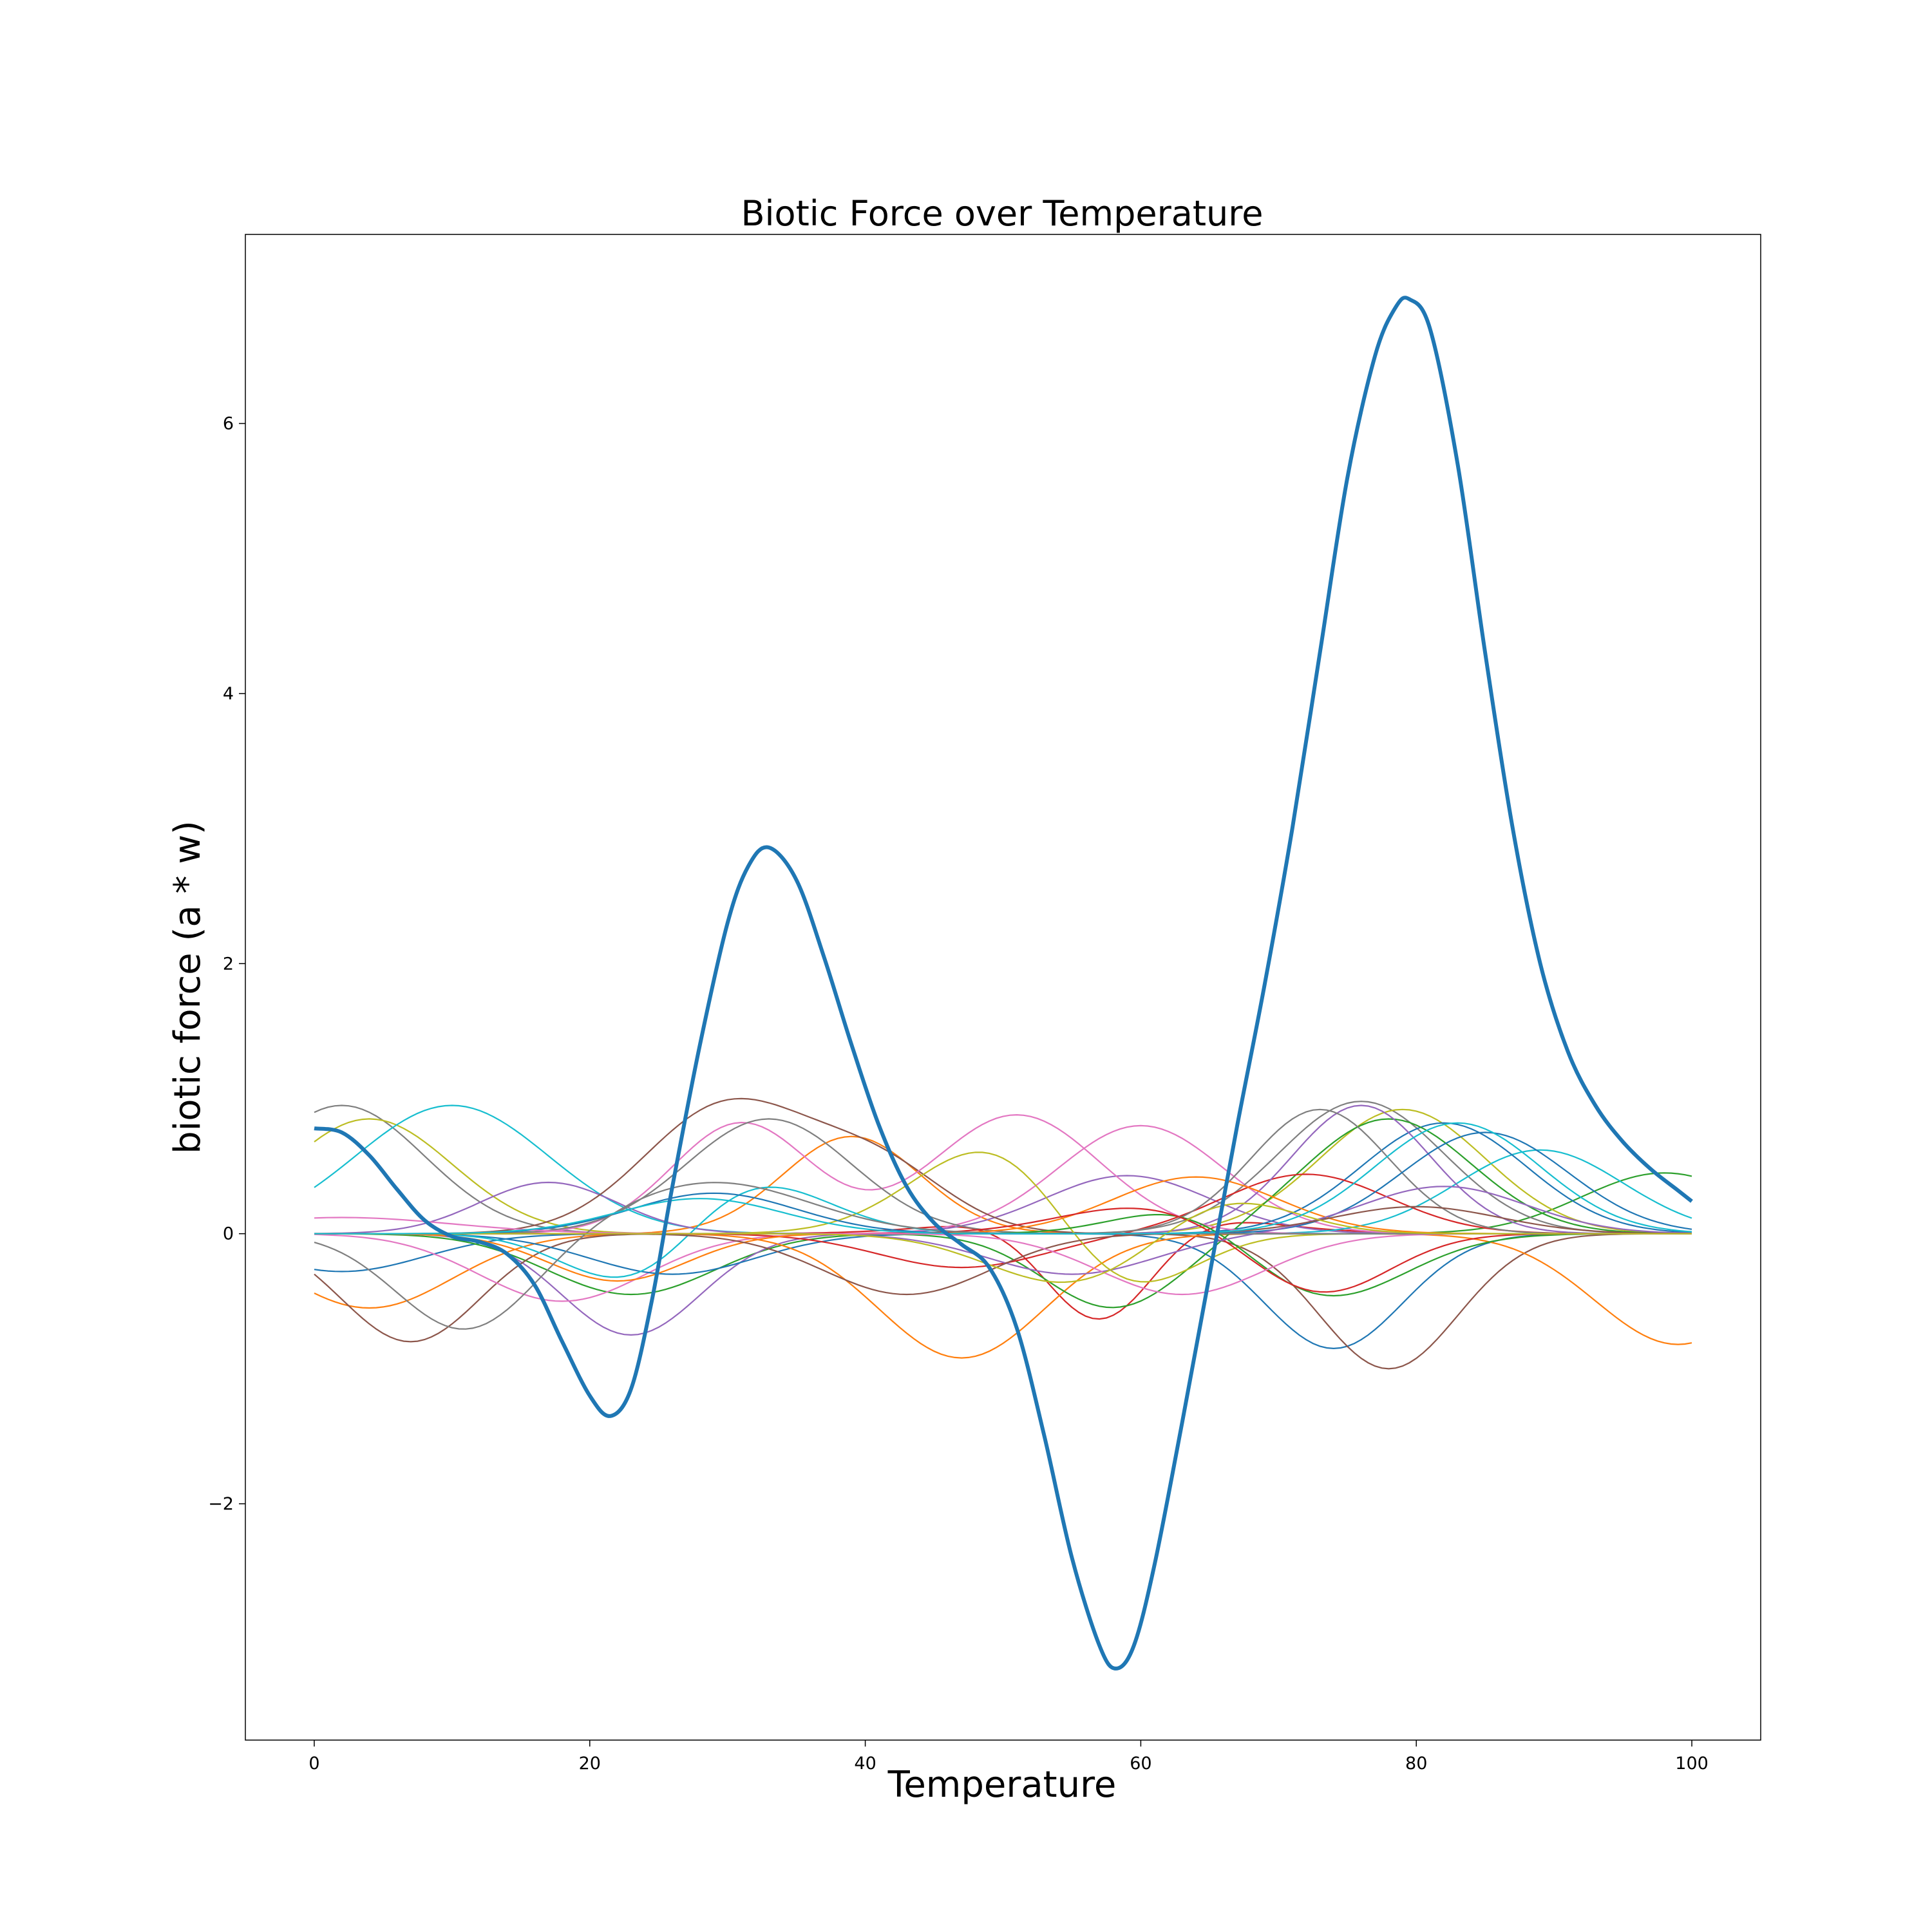 This screenshot has height=1932, width=1932. I want to click on y-axis-label: biotic force (a * w), so click(188, 987).